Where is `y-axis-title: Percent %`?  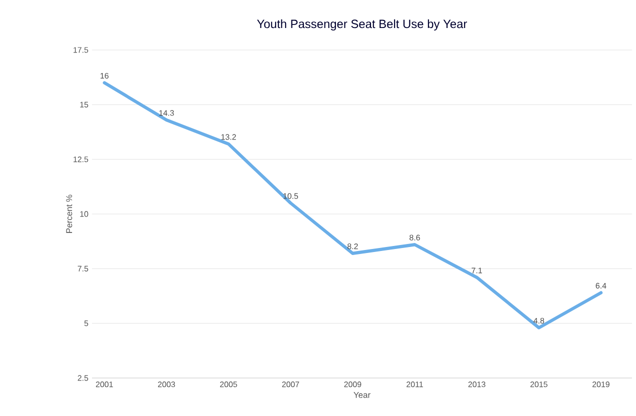
y-axis-title: Percent % is located at coordinates (69, 213).